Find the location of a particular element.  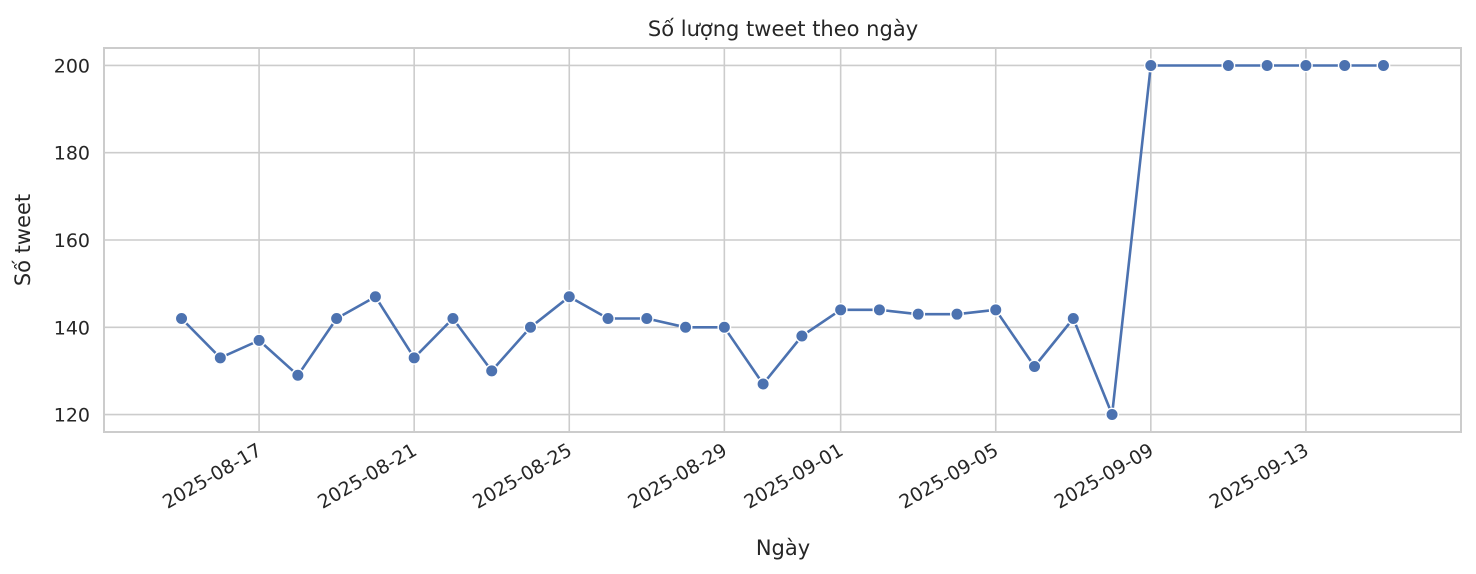

y-axis-title: Số tweet is located at coordinates (23, 240).